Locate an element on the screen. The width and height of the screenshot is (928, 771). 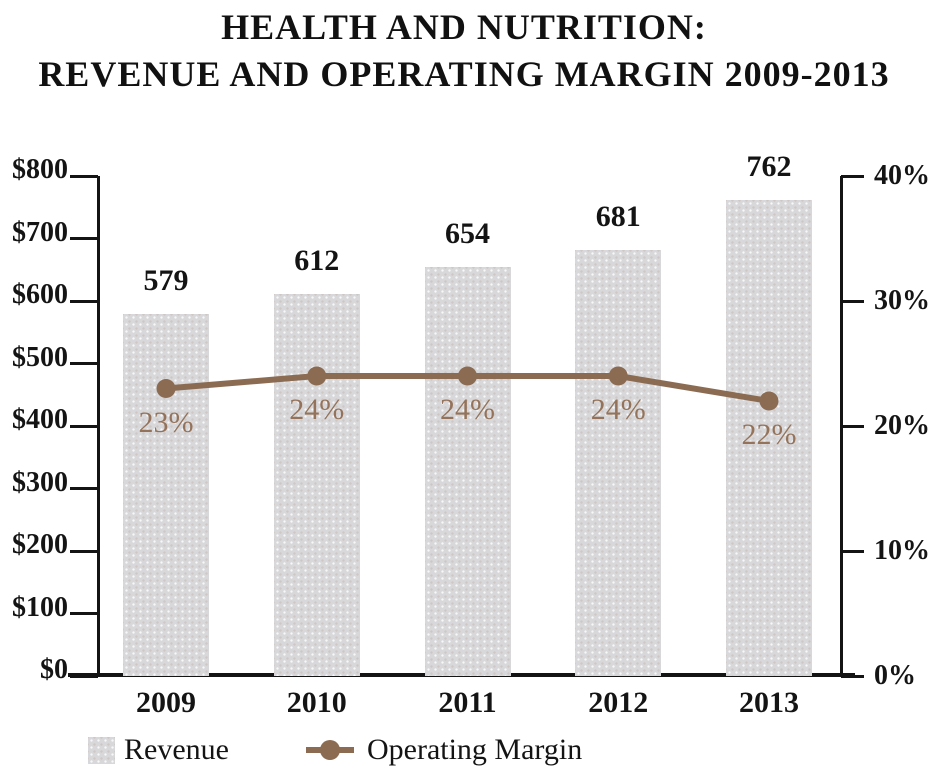
margin-point-2013 is located at coordinates (769, 401).